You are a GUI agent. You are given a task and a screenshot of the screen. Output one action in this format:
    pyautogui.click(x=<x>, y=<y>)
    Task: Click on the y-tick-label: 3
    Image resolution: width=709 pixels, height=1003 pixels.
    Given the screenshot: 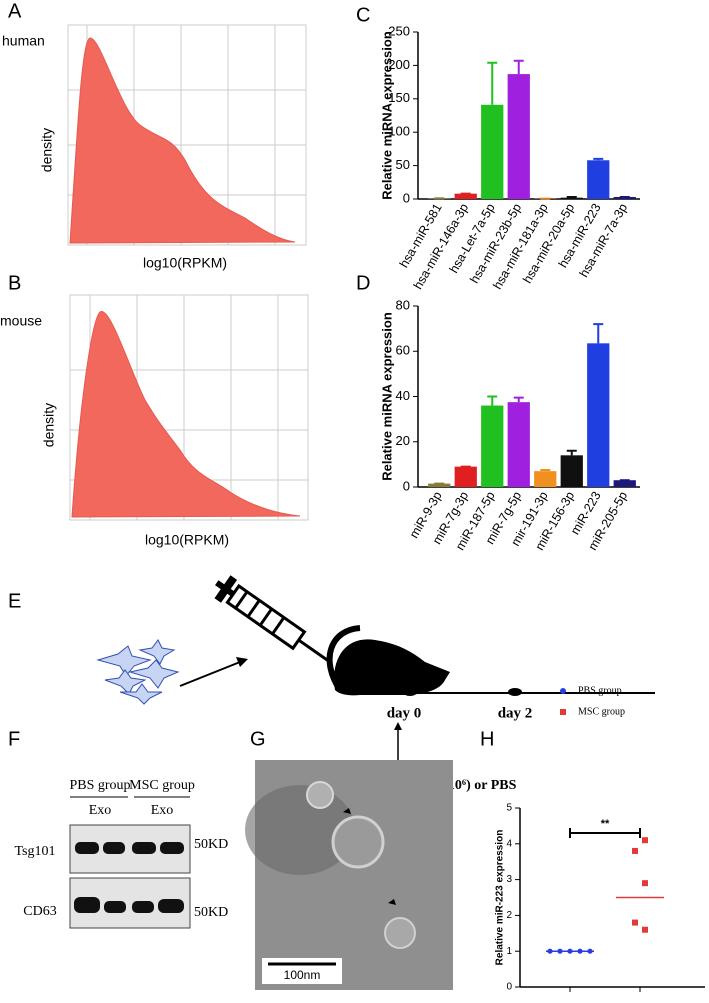 What is the action you would take?
    pyautogui.click(x=509, y=879)
    